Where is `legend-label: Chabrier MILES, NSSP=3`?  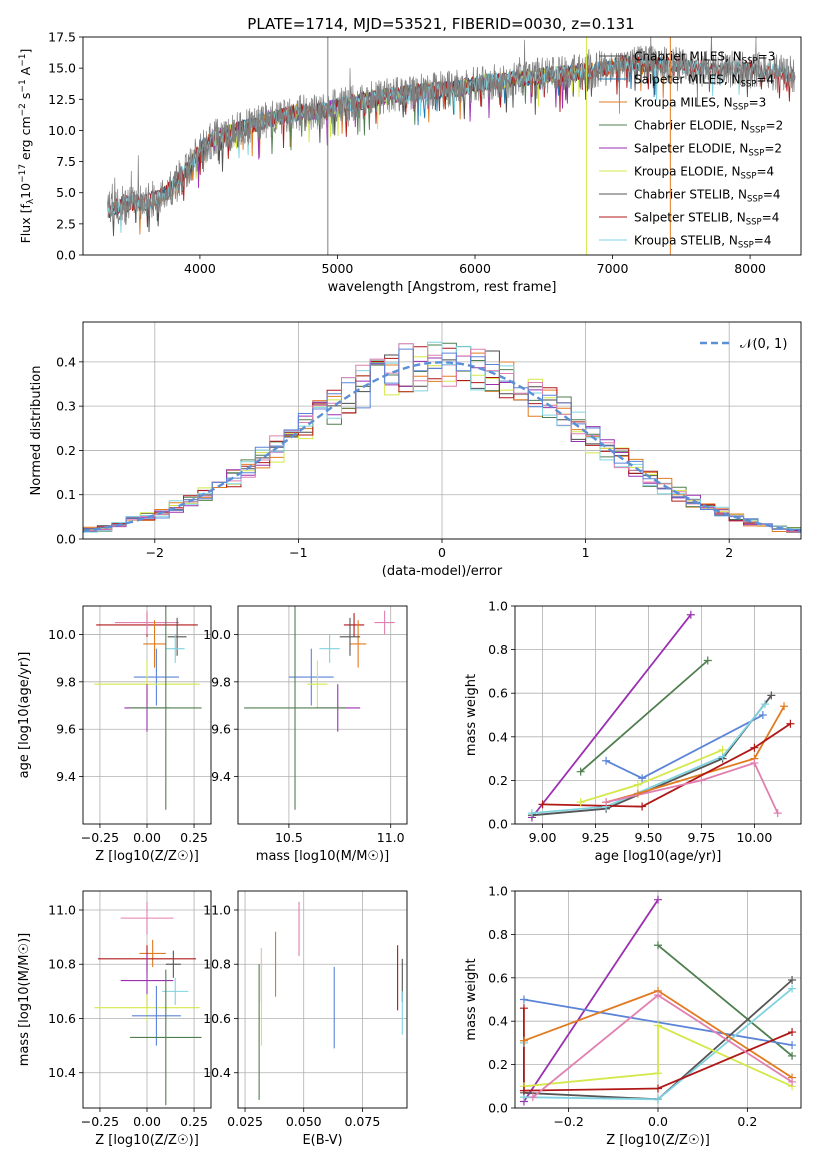 legend-label: Chabrier MILES, NSSP=3 is located at coordinates (704, 58).